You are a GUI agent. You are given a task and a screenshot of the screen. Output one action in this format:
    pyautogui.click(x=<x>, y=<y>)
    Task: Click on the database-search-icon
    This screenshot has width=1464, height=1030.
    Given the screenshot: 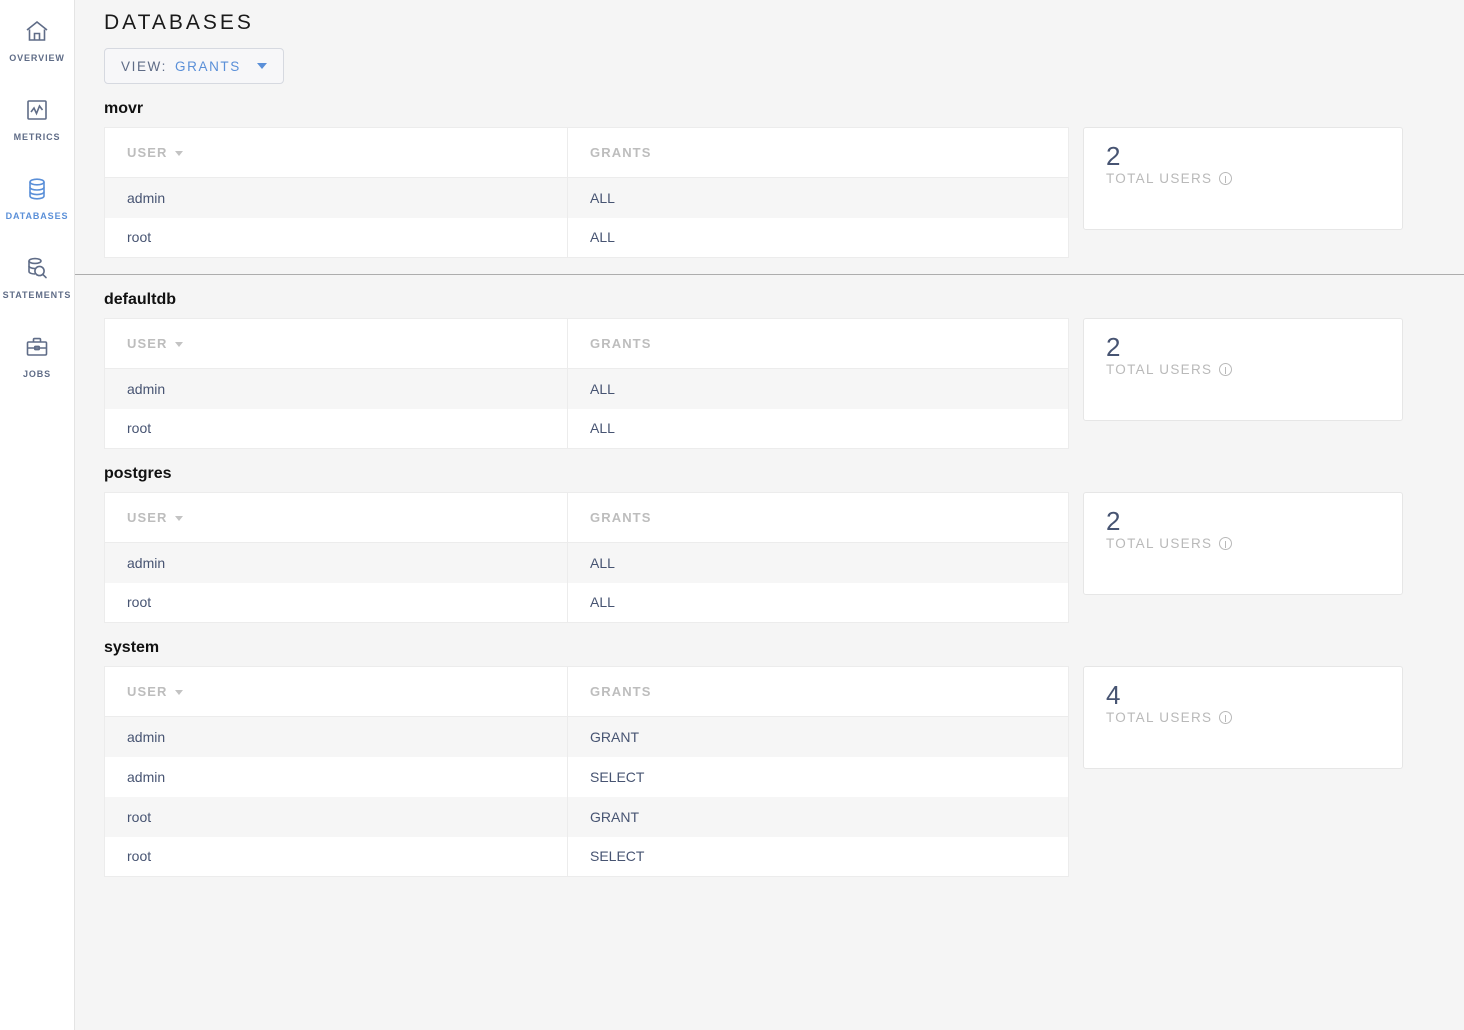 What is the action you would take?
    pyautogui.click(x=37, y=268)
    